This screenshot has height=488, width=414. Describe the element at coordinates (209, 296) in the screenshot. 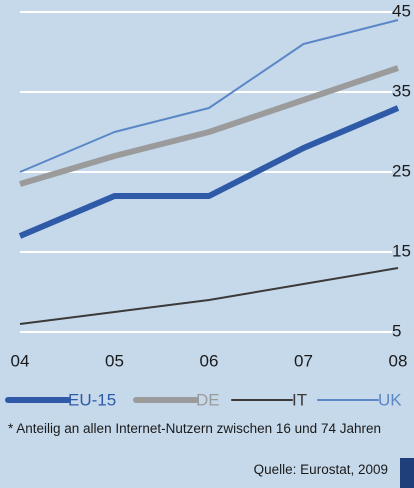

I see `series-line` at that location.